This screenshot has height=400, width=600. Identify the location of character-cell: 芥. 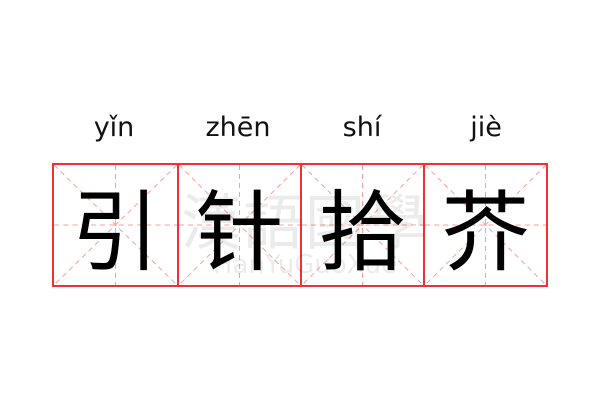
(484, 225).